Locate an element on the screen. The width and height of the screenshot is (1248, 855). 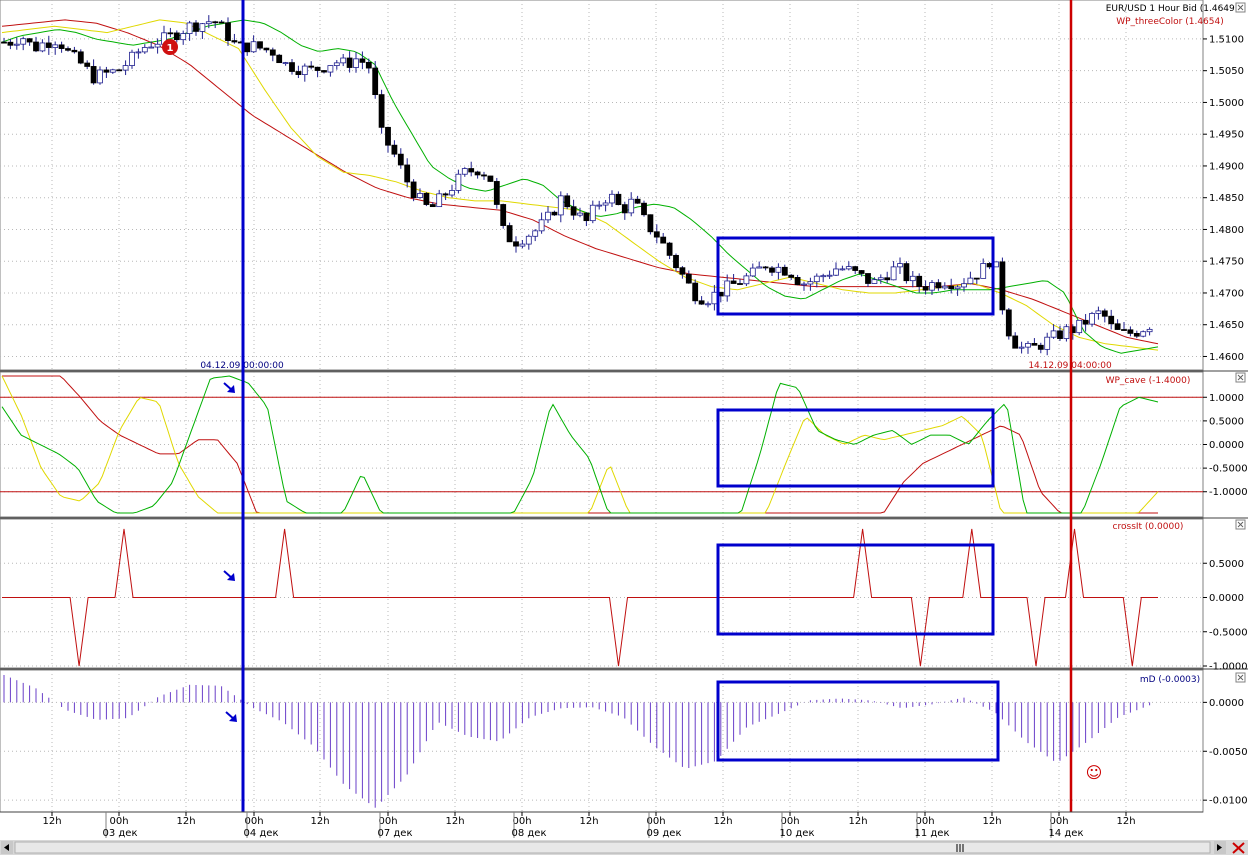
cross-legend: crossIt (0.0000) is located at coordinates (1148, 527).